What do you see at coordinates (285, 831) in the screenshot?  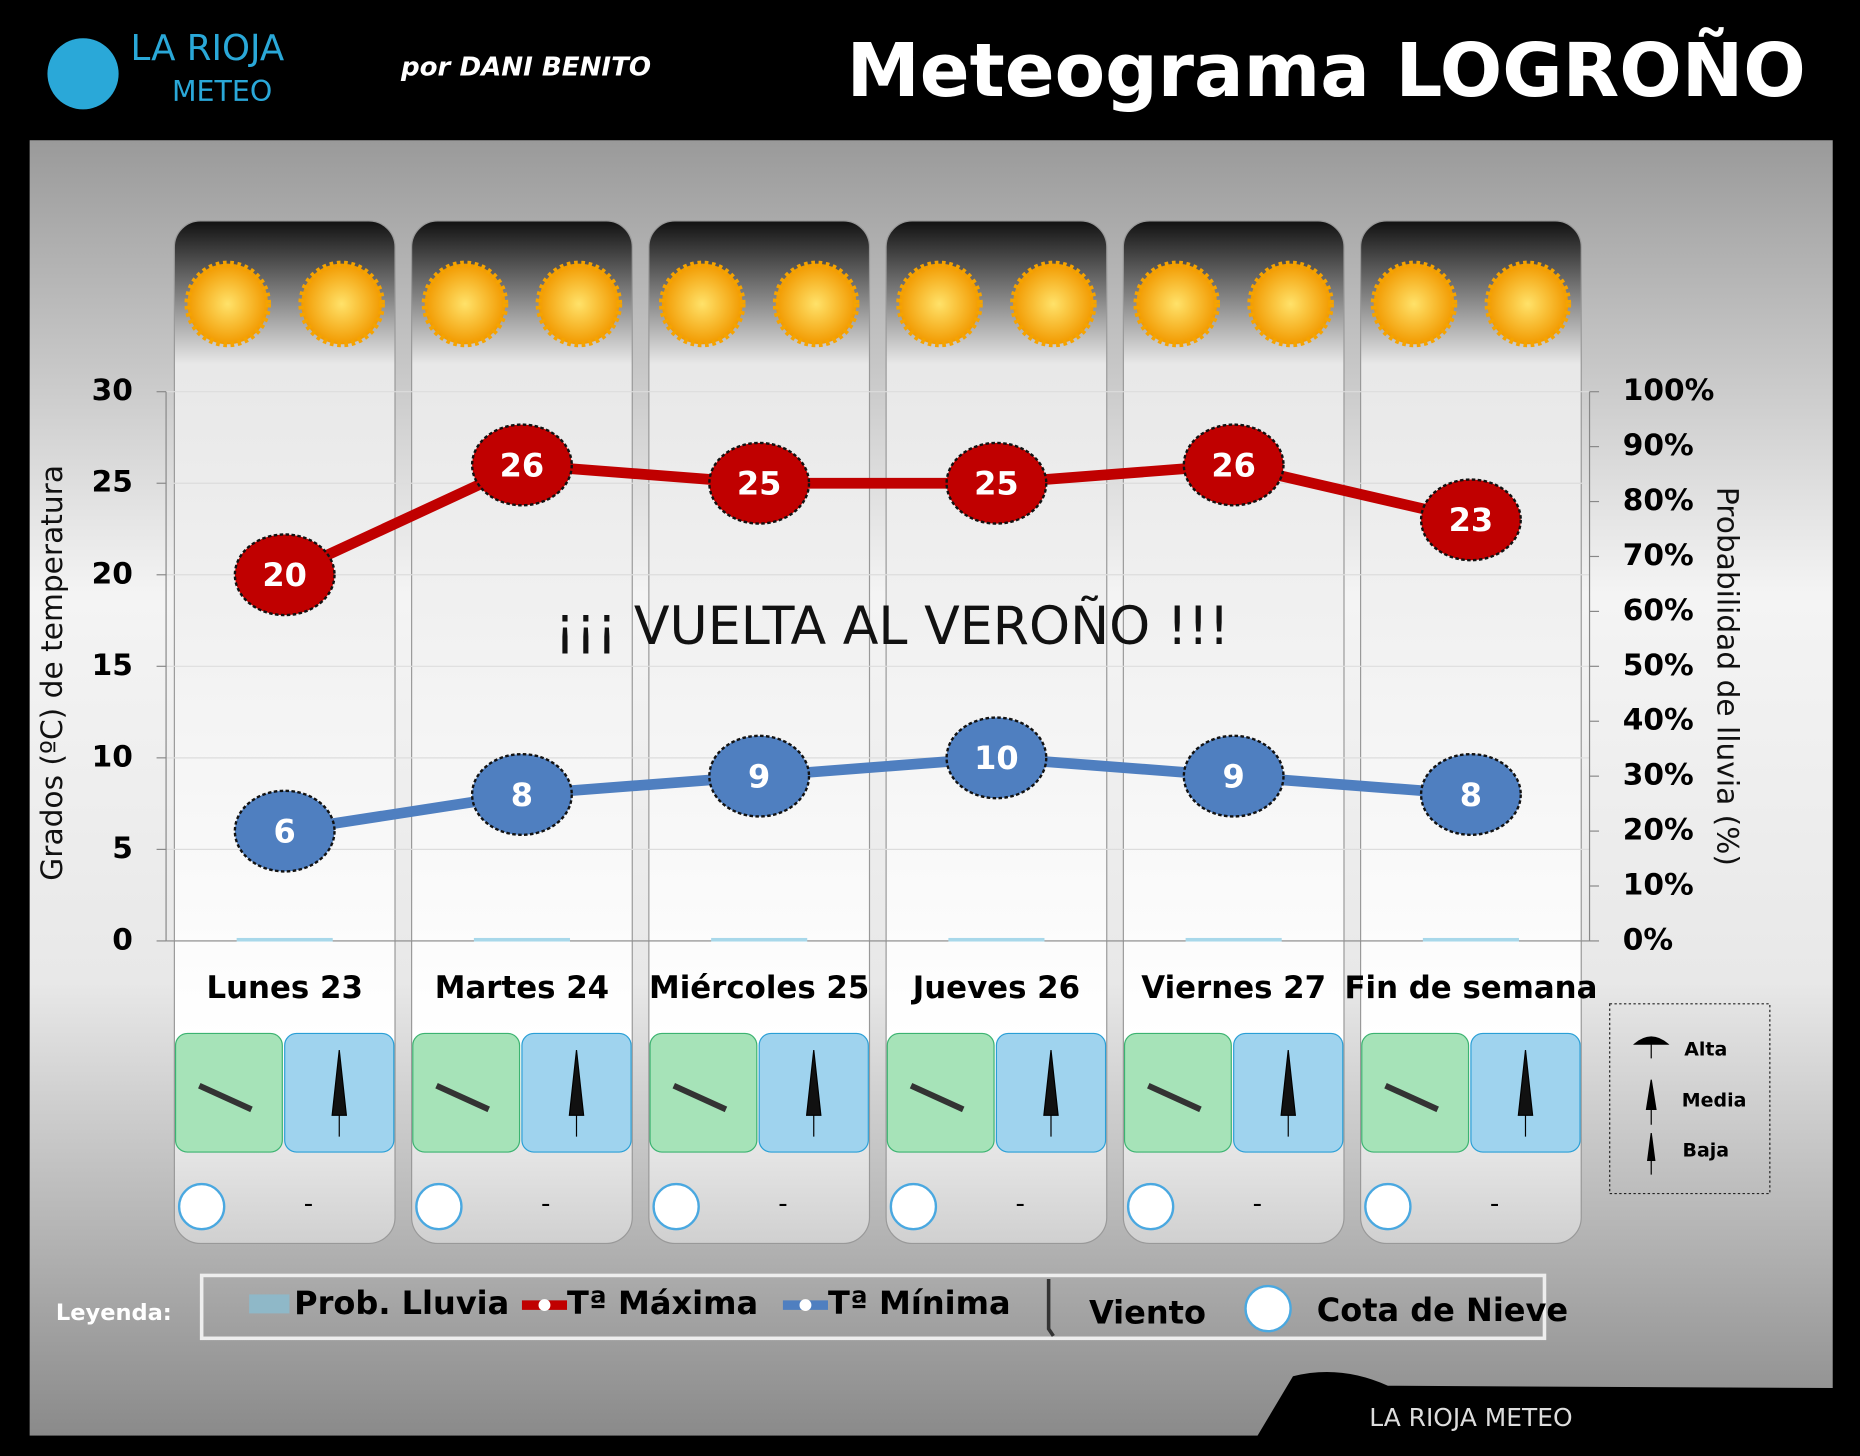 I see `data-label: 6` at bounding box center [285, 831].